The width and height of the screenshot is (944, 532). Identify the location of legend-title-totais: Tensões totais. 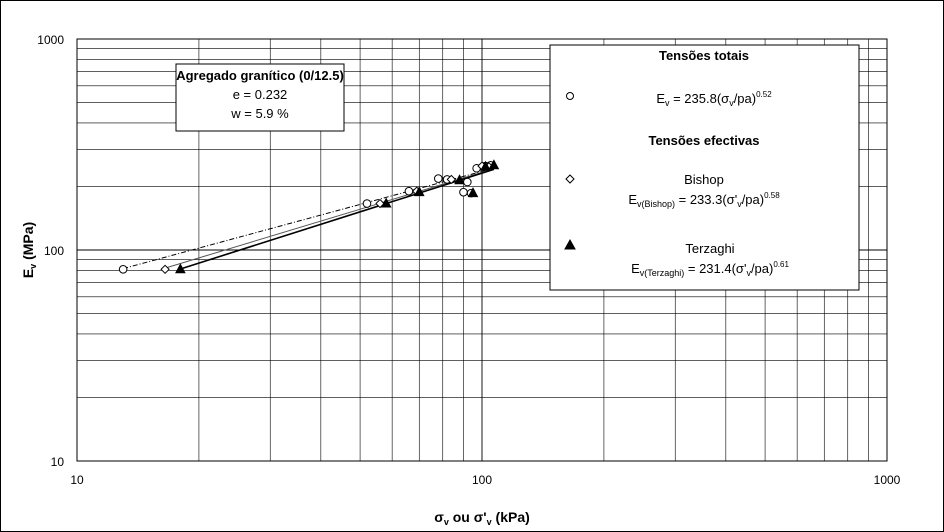
(704, 55).